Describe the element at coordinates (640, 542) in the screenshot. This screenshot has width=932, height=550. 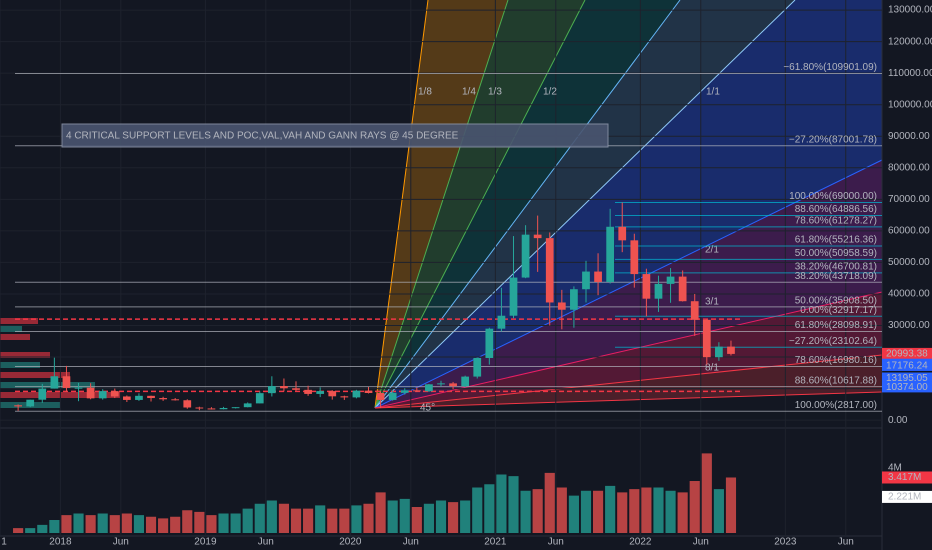
I see `x-tick-label: 2022` at that location.